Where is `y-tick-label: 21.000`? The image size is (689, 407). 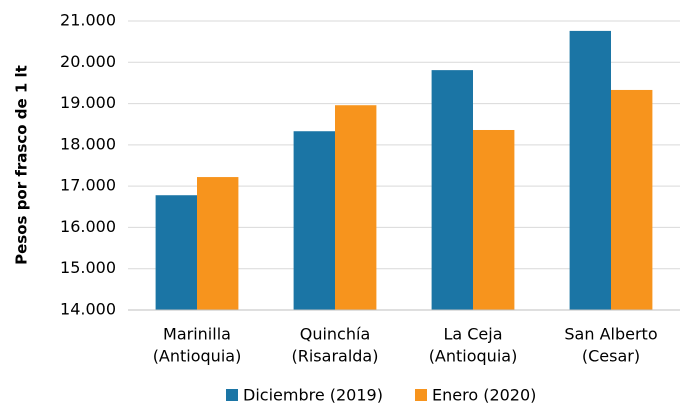
y-tick-label: 21.000 is located at coordinates (88, 20).